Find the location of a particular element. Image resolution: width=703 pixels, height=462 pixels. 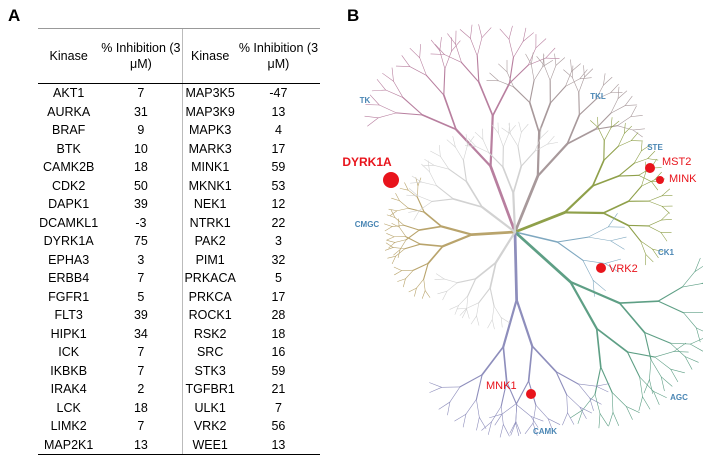

table-cell: 31 is located at coordinates (140, 111).